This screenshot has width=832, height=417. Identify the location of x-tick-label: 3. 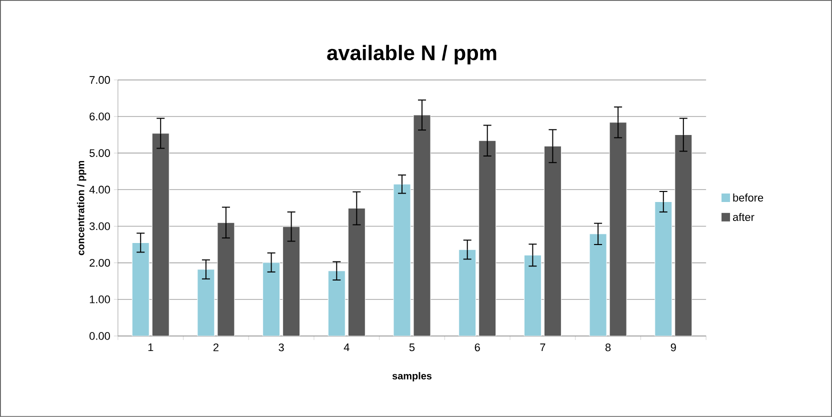
(281, 348).